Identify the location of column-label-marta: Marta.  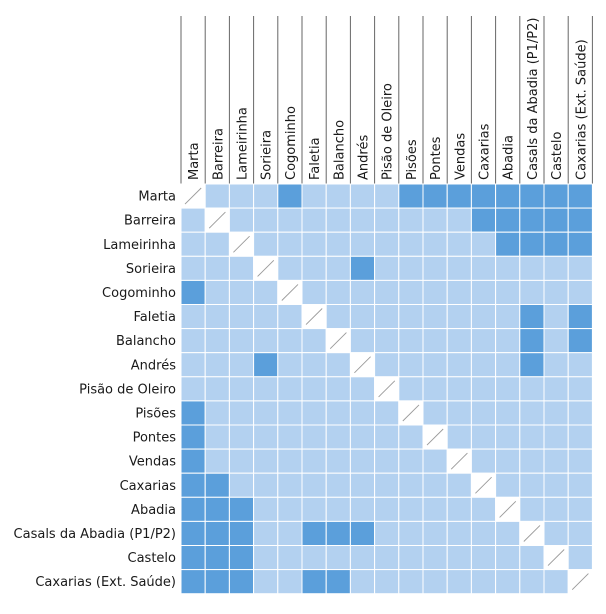
(194, 161).